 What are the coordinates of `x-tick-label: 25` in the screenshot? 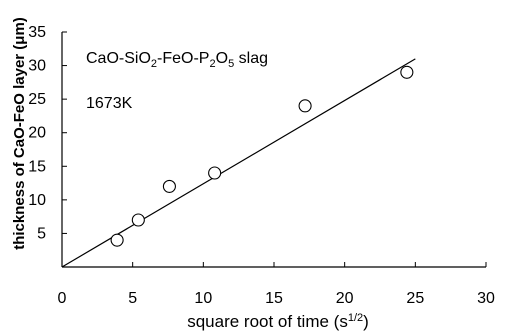 It's located at (415, 298).